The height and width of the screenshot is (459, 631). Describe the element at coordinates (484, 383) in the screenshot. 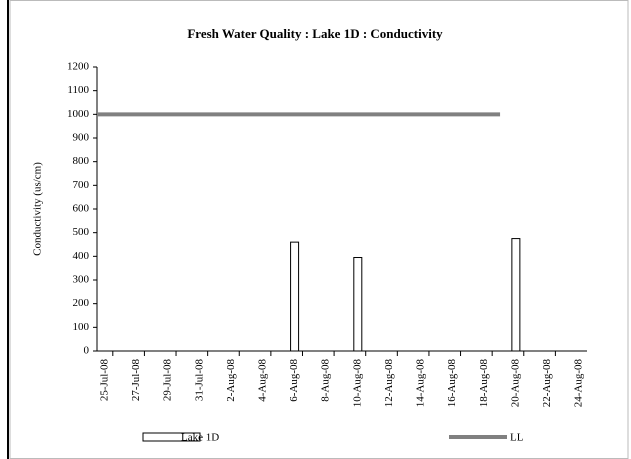

I see `x-tick-label: 18-Aug-08` at that location.